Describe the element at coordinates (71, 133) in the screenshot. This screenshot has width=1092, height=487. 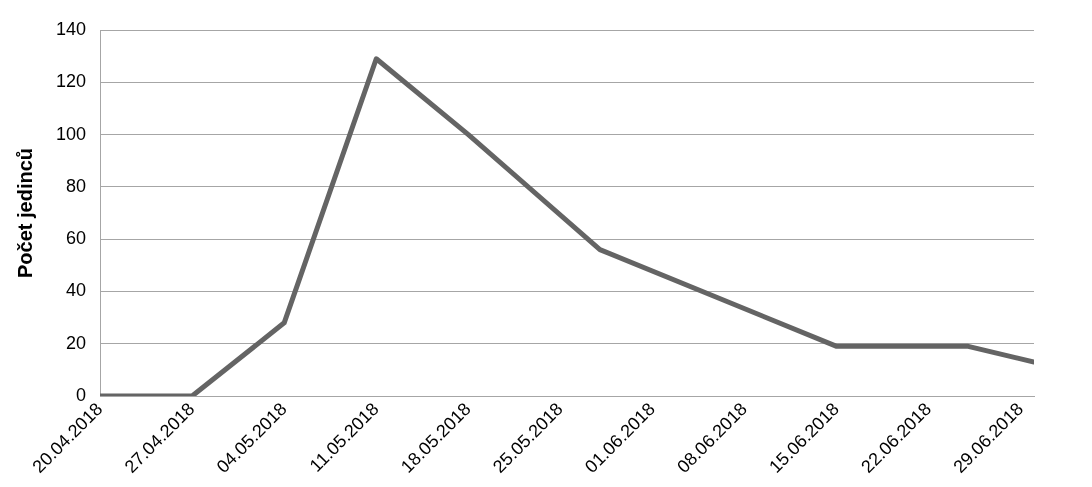
I see `y-tick-label: 100` at that location.